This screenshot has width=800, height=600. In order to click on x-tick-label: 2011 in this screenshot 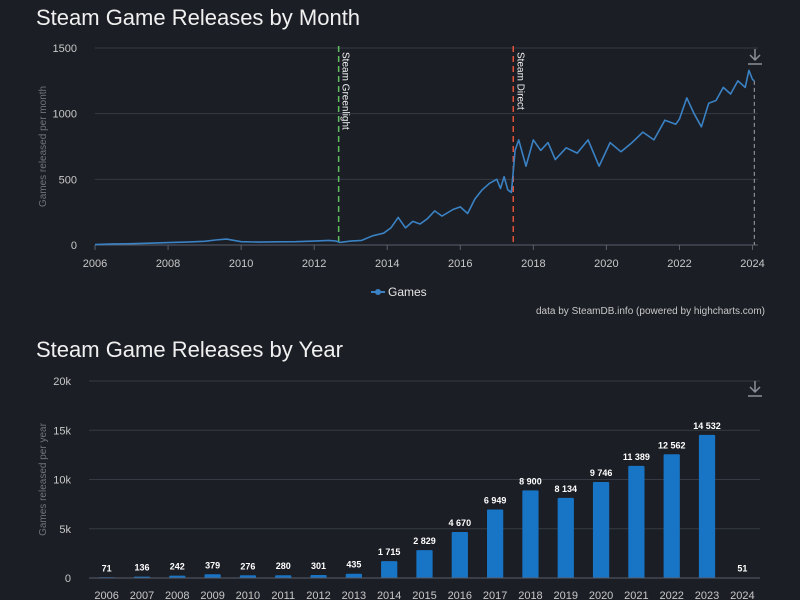, I will do `click(283, 595)`.